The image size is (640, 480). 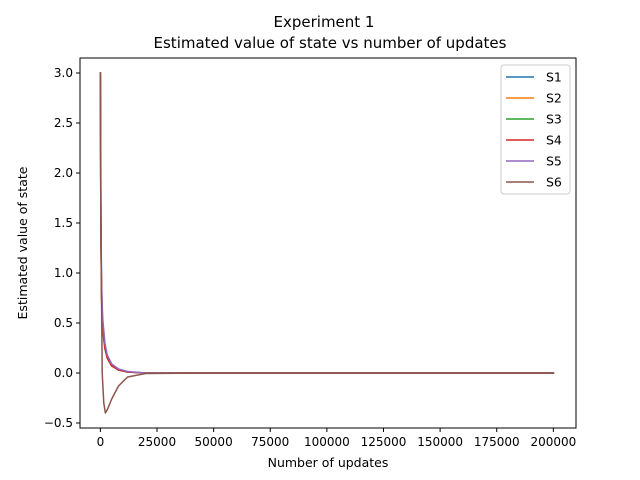 What do you see at coordinates (63, 123) in the screenshot?
I see `y-tick-label: 2.5` at bounding box center [63, 123].